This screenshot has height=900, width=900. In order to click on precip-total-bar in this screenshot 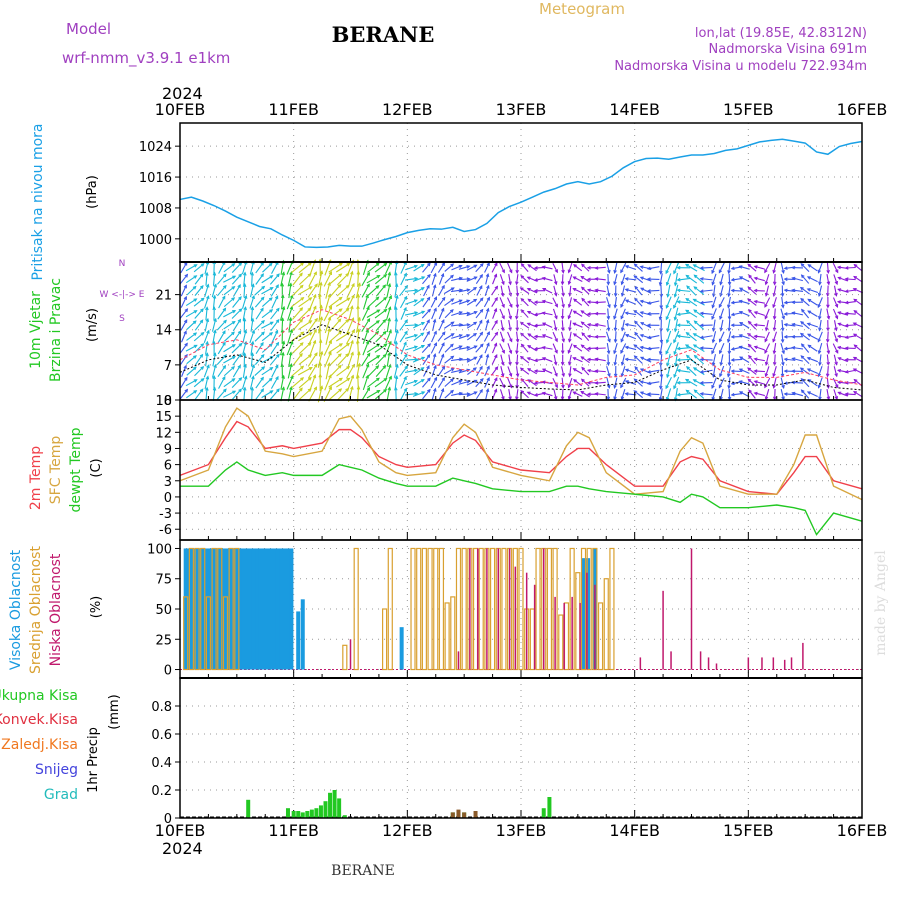, I will do `click(316, 813)`.